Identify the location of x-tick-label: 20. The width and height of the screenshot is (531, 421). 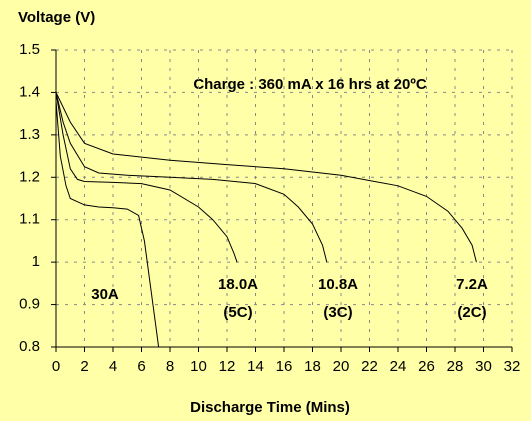
(341, 366).